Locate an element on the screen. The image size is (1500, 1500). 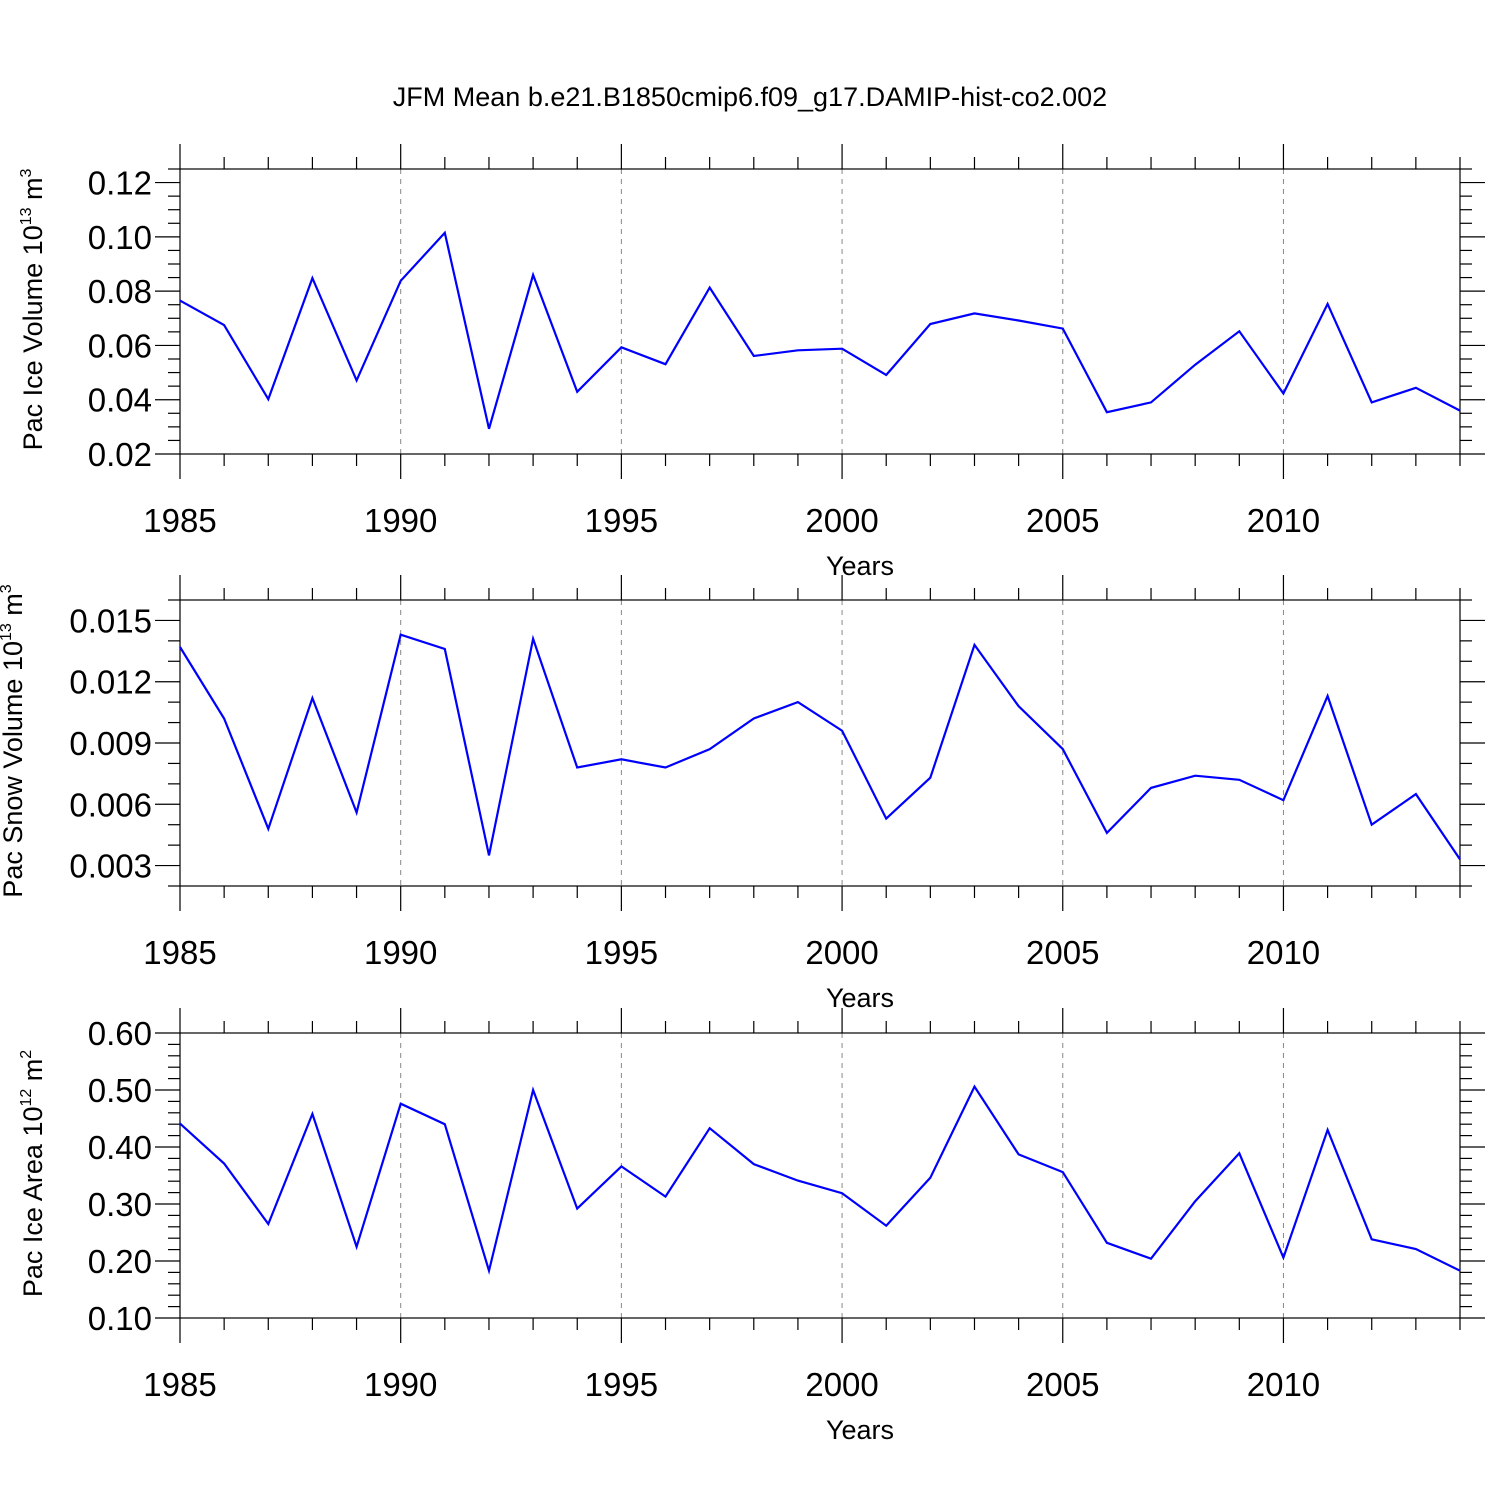
y-tick-label: 0.015 is located at coordinates (110, 620).